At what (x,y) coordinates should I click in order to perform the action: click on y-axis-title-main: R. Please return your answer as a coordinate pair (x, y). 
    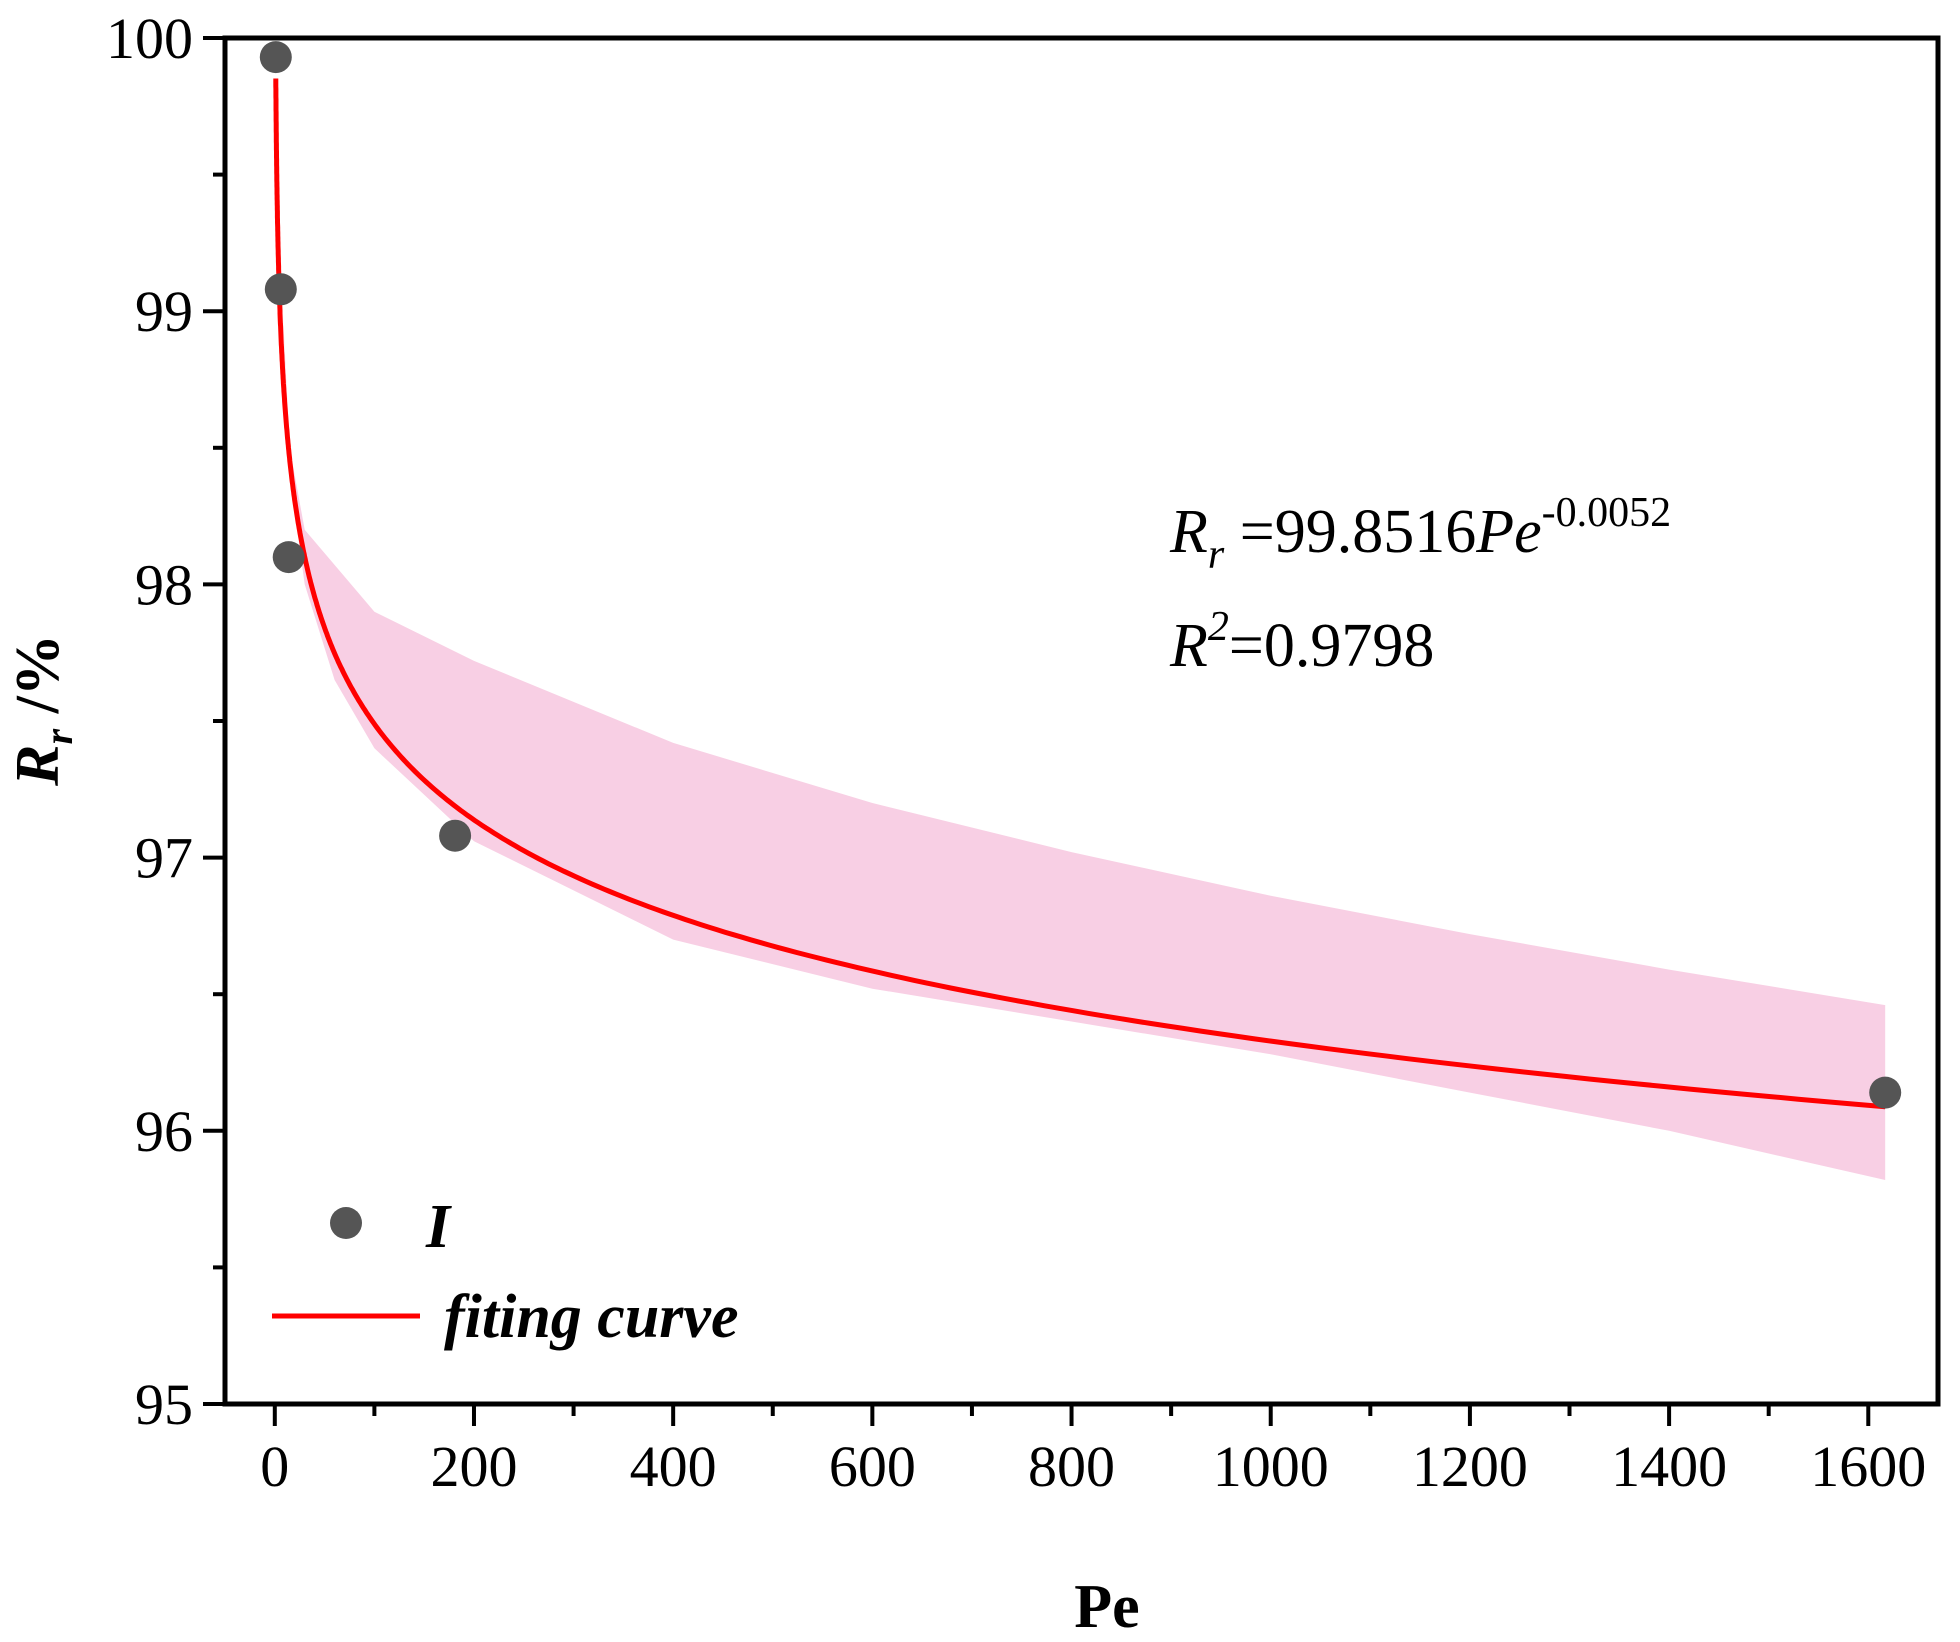
    Looking at the image, I should click on (38, 765).